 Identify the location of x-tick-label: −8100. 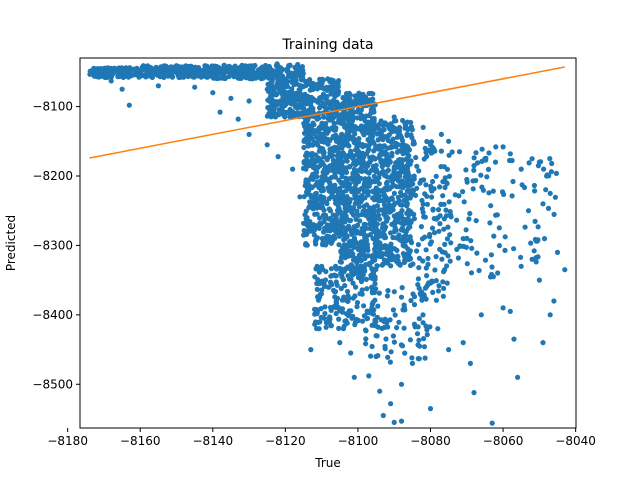
(358, 441).